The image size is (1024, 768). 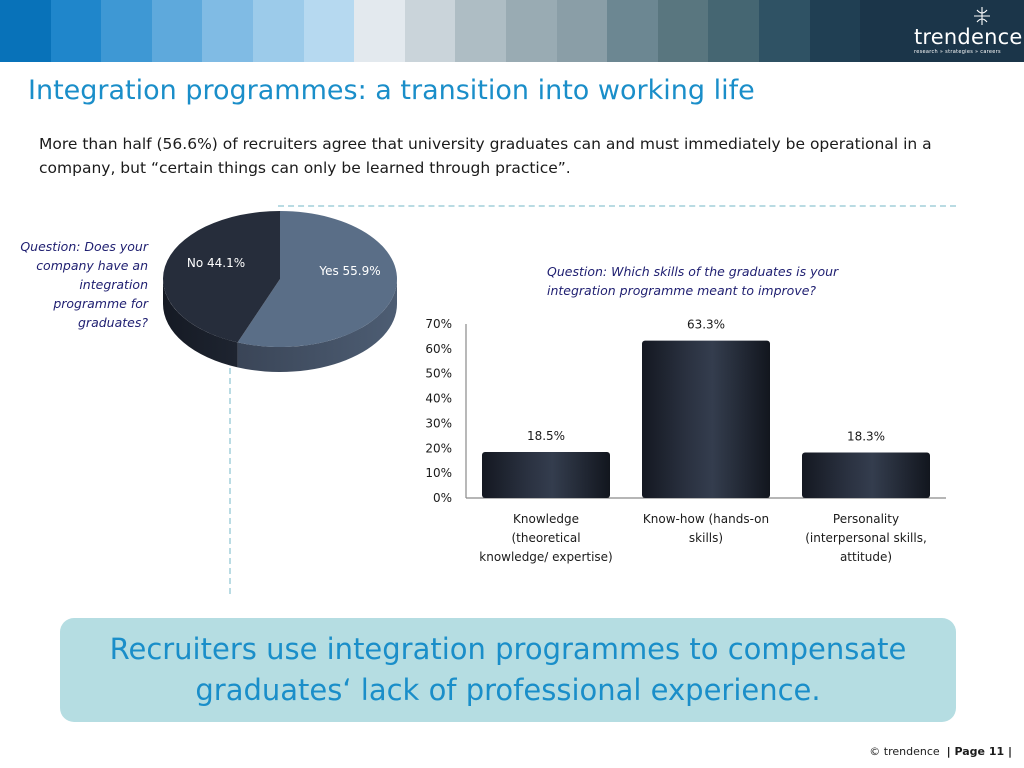 I want to click on logo-tagline: research » strategies » careers, so click(x=957, y=52).